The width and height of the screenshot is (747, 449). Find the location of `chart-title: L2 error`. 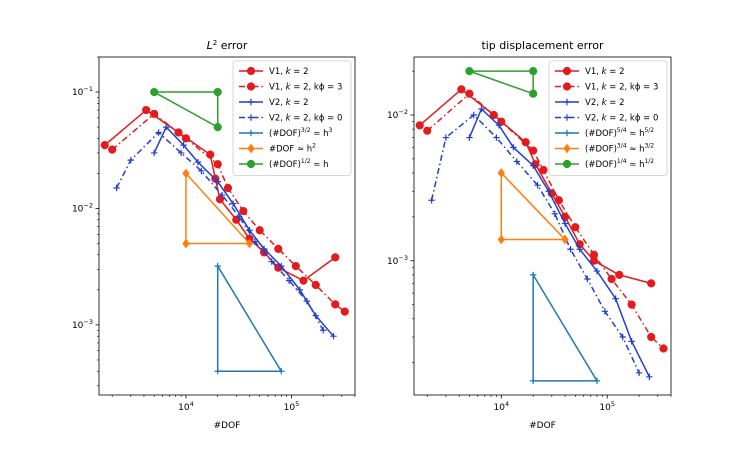

chart-title: L2 error is located at coordinates (227, 45).